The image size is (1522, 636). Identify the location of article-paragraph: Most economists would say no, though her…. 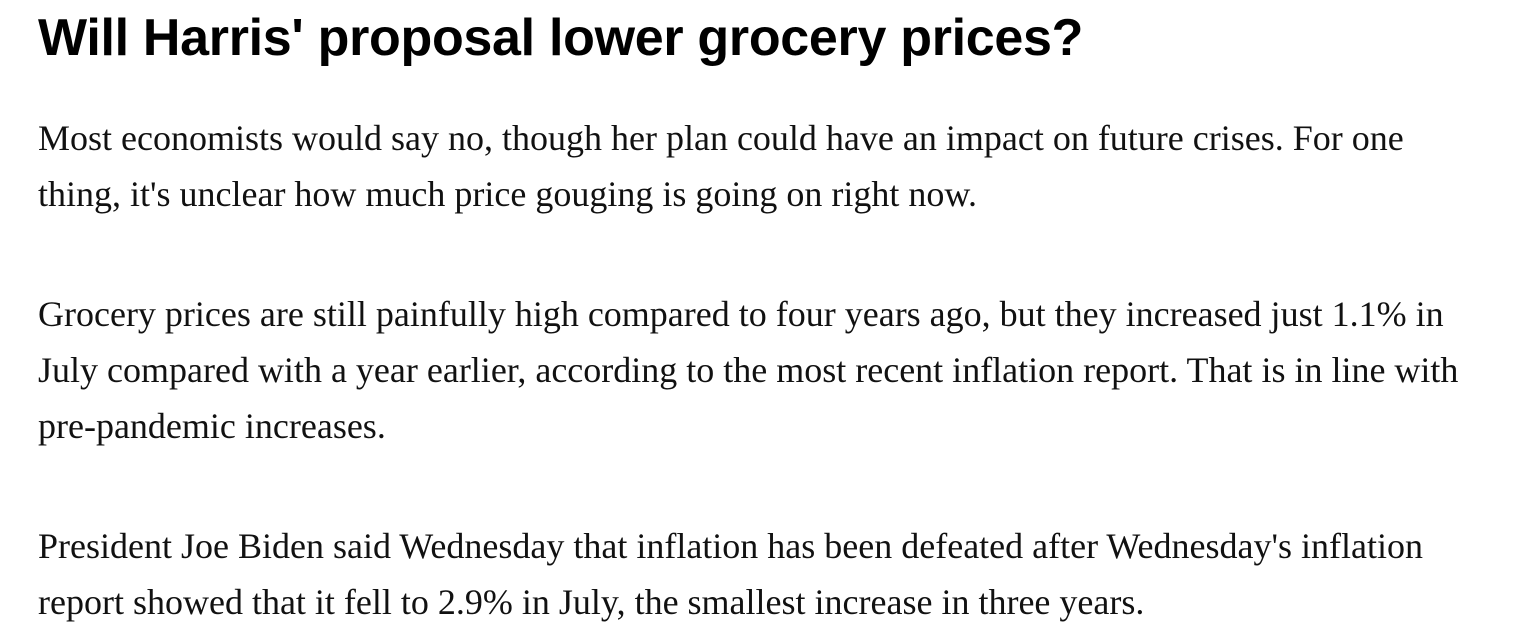
(721, 166).